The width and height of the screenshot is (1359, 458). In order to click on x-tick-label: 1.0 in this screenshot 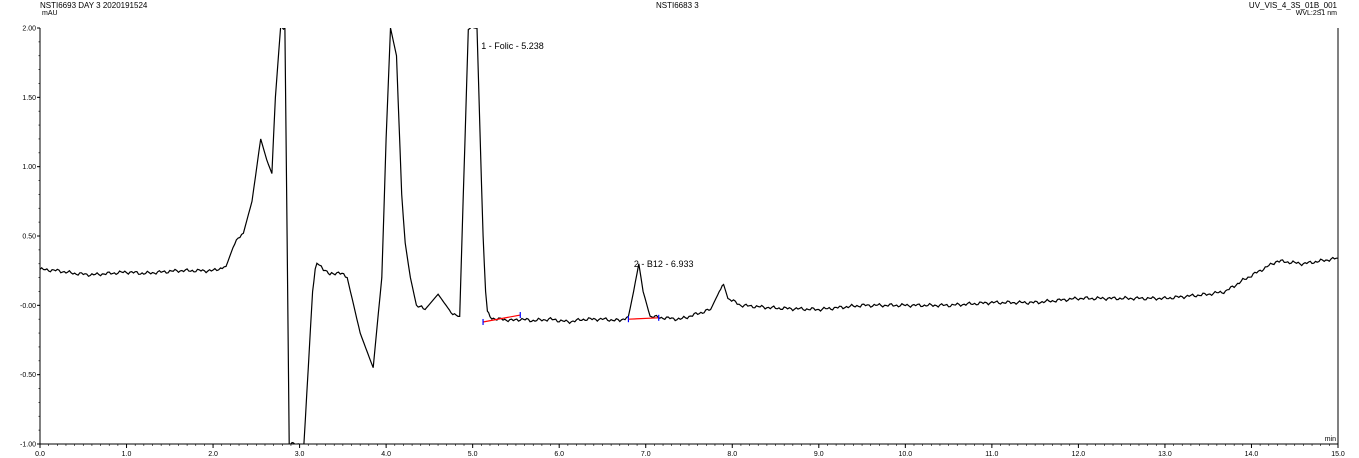, I will do `click(127, 454)`.